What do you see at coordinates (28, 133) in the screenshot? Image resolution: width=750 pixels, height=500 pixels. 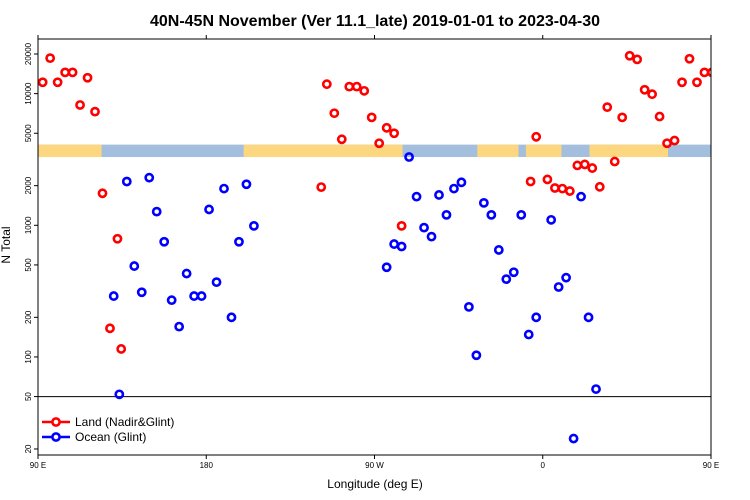 I see `y-tick-label: 5000` at bounding box center [28, 133].